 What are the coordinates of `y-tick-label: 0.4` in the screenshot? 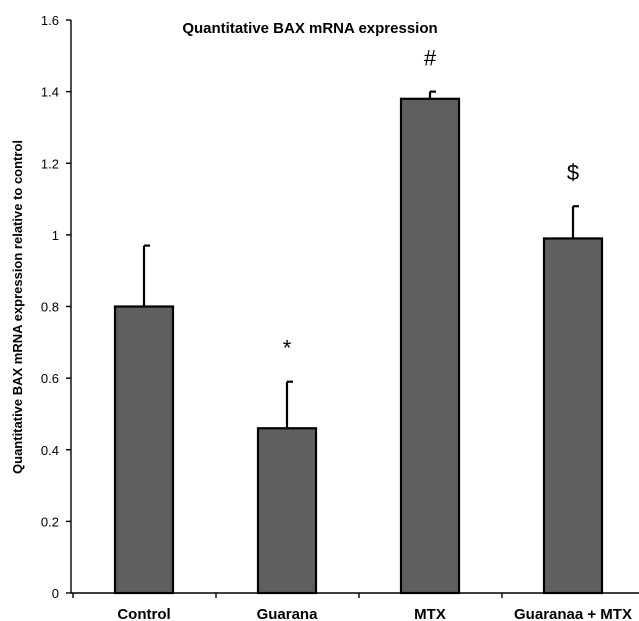 It's located at (50, 450).